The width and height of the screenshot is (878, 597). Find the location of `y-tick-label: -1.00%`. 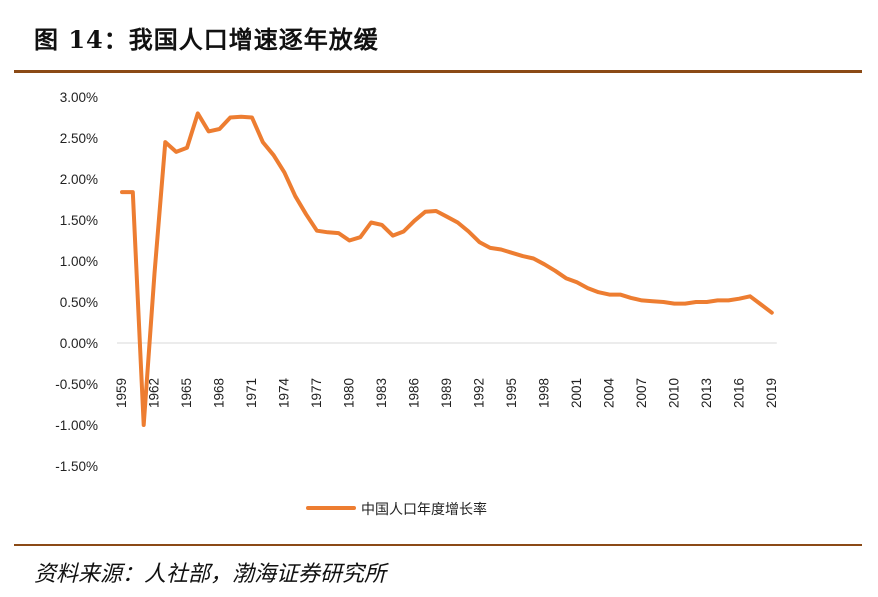

y-tick-label: -1.00% is located at coordinates (76, 425).